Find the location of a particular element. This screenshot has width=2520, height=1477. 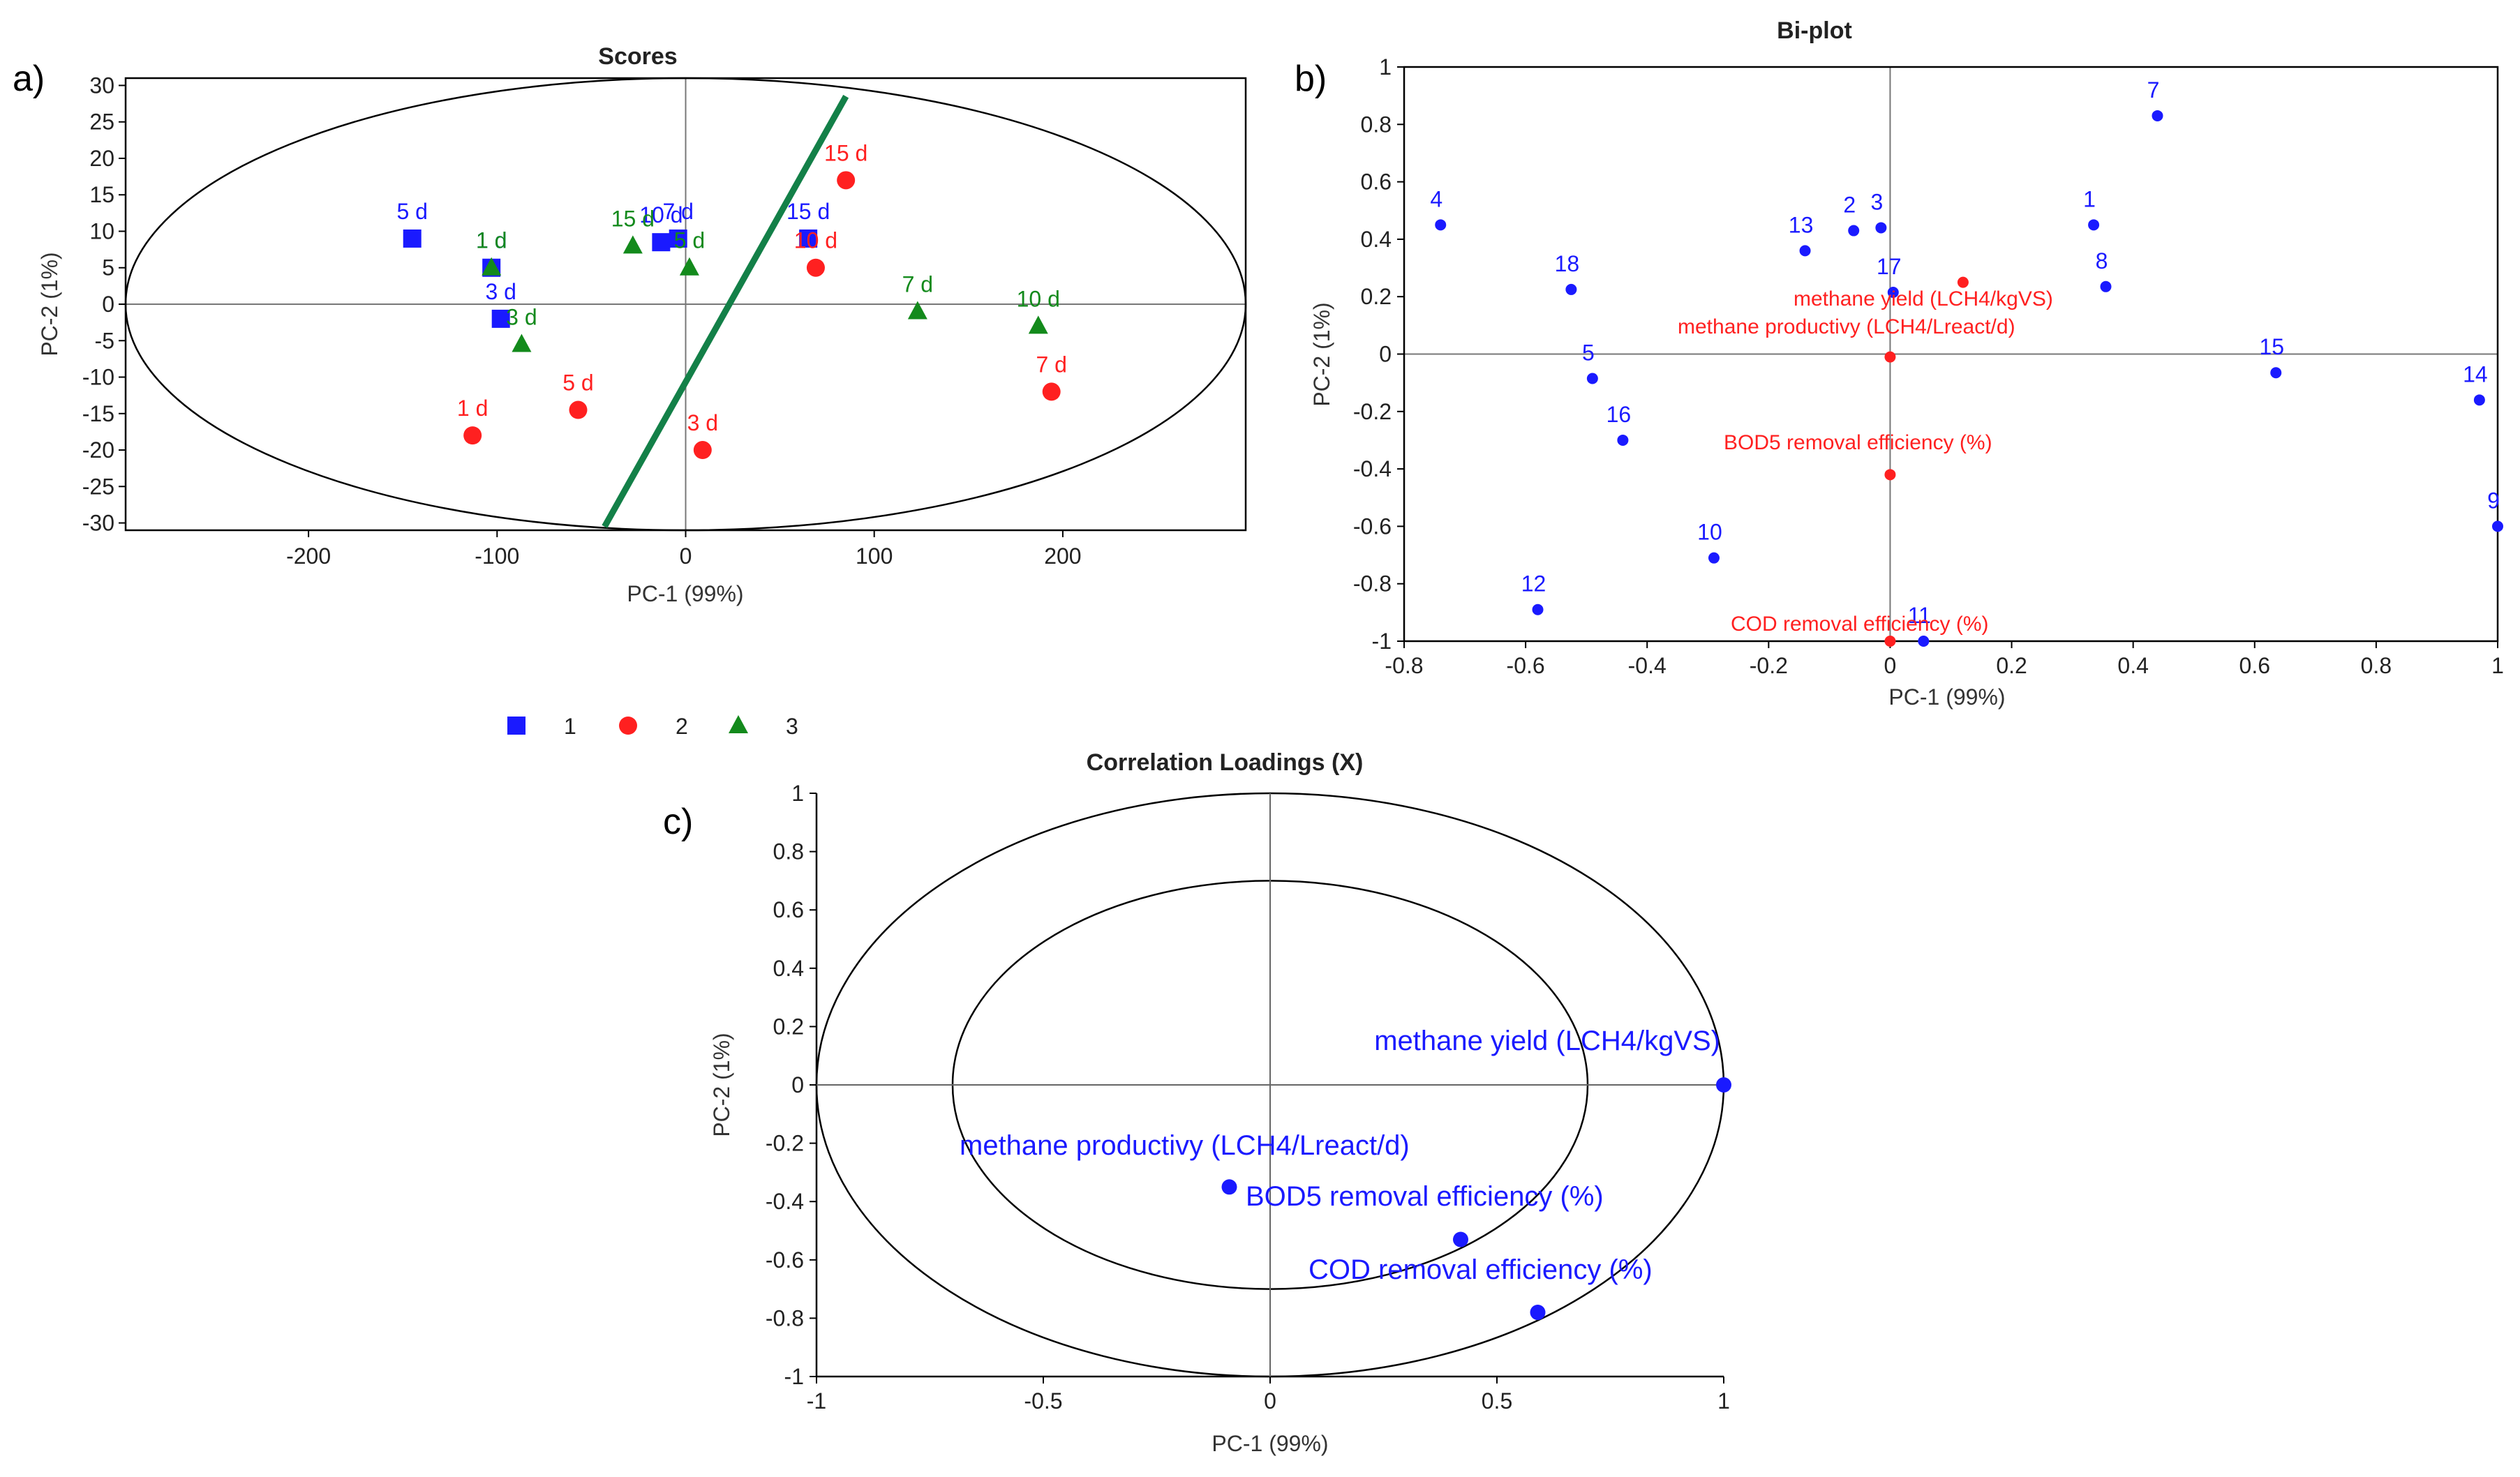

biplot-sample-label: 12 is located at coordinates (1533, 584).